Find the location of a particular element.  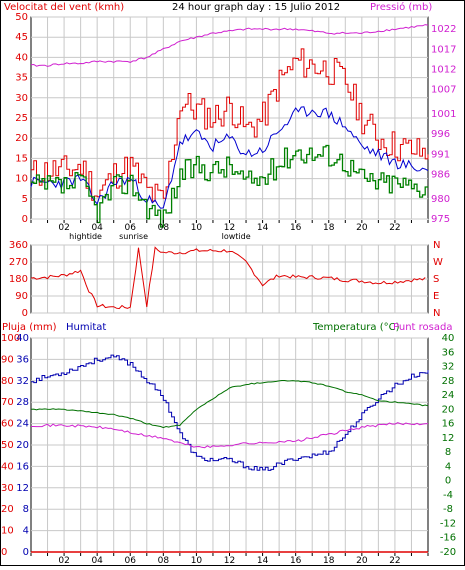

y-tick-label-direction: 0 is located at coordinates (25, 313).